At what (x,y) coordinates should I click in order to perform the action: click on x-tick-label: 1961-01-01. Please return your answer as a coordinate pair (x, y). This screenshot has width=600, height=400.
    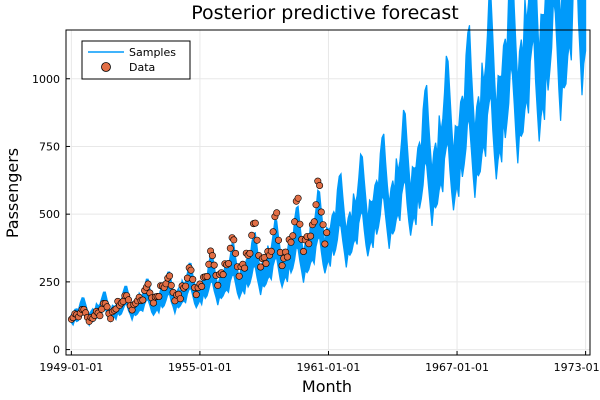
    Looking at the image, I should click on (329, 367).